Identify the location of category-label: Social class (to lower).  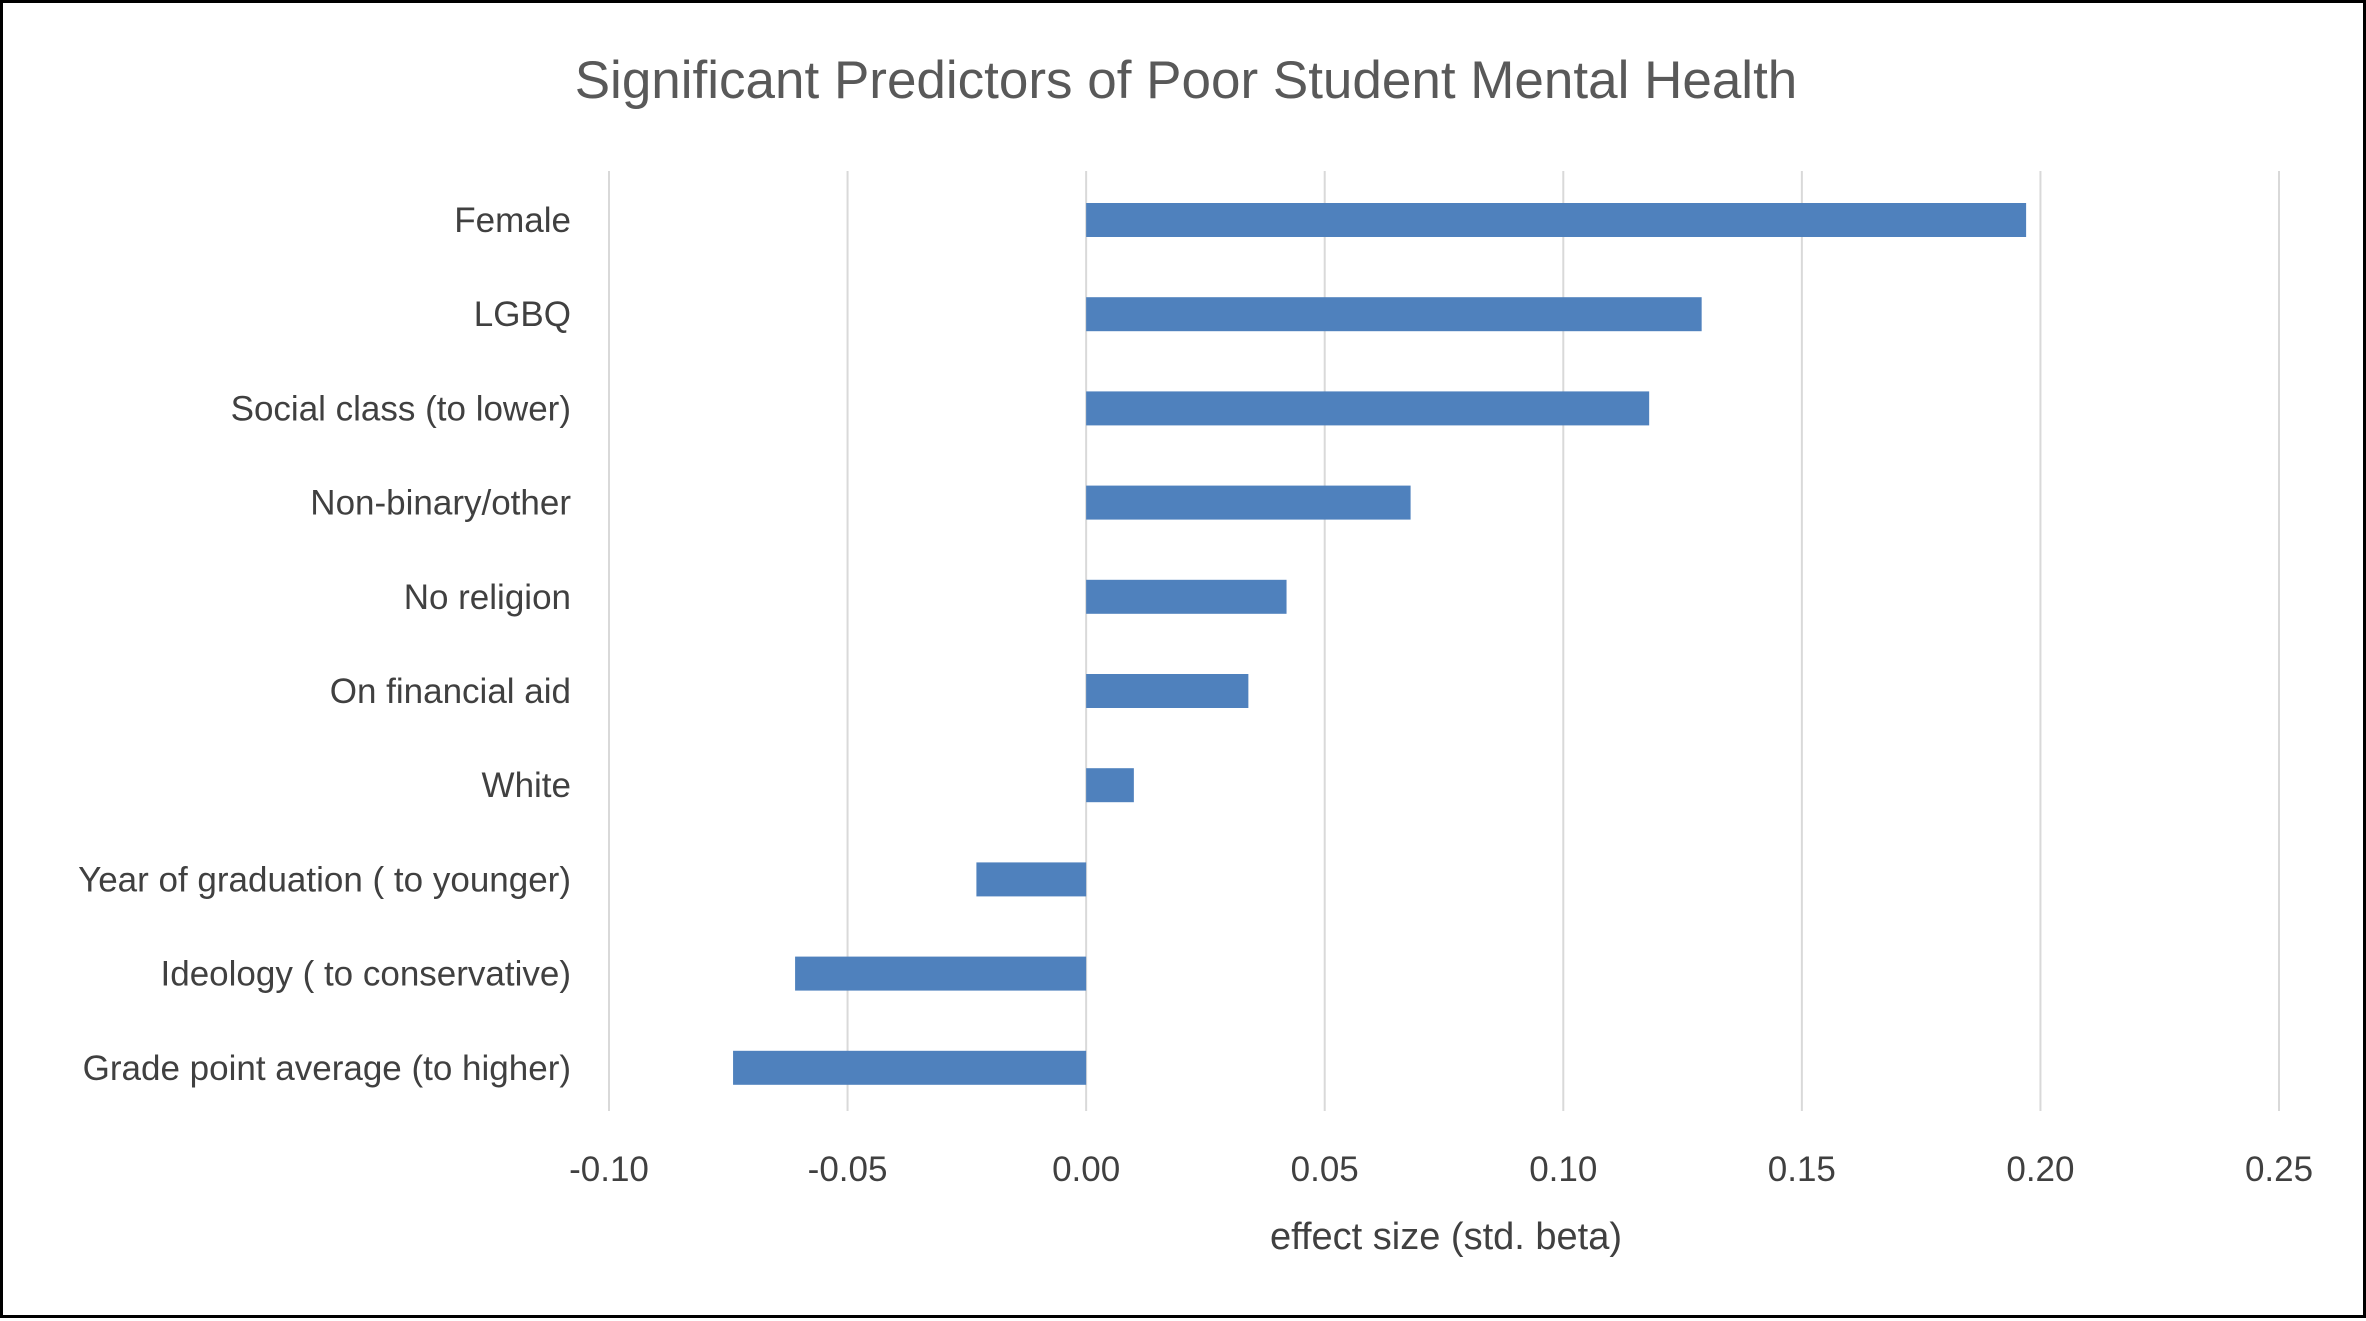
(401, 408).